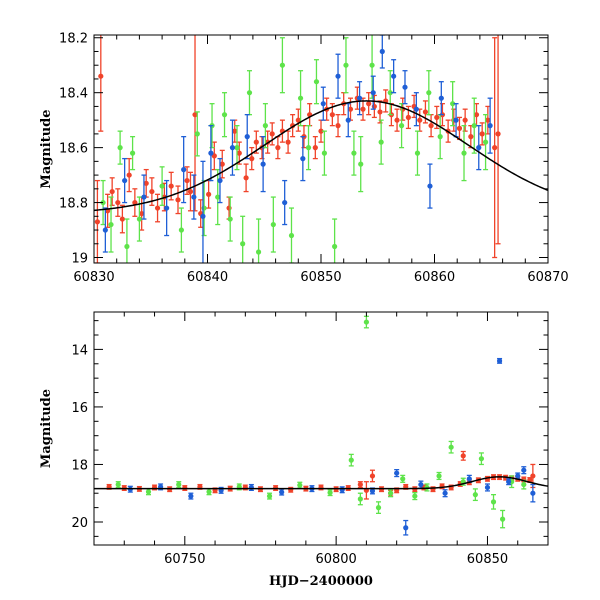  I want to click on x-tick-label-2: 60850, so click(487, 559).